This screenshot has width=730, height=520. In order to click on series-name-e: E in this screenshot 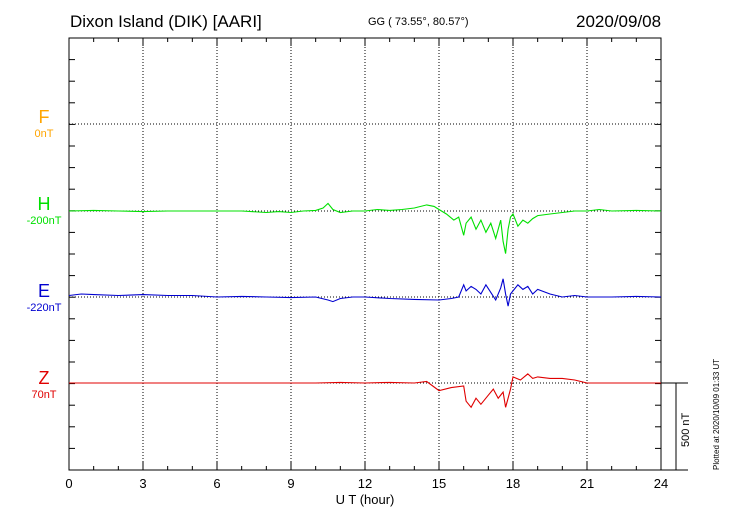, I will do `click(43, 291)`.